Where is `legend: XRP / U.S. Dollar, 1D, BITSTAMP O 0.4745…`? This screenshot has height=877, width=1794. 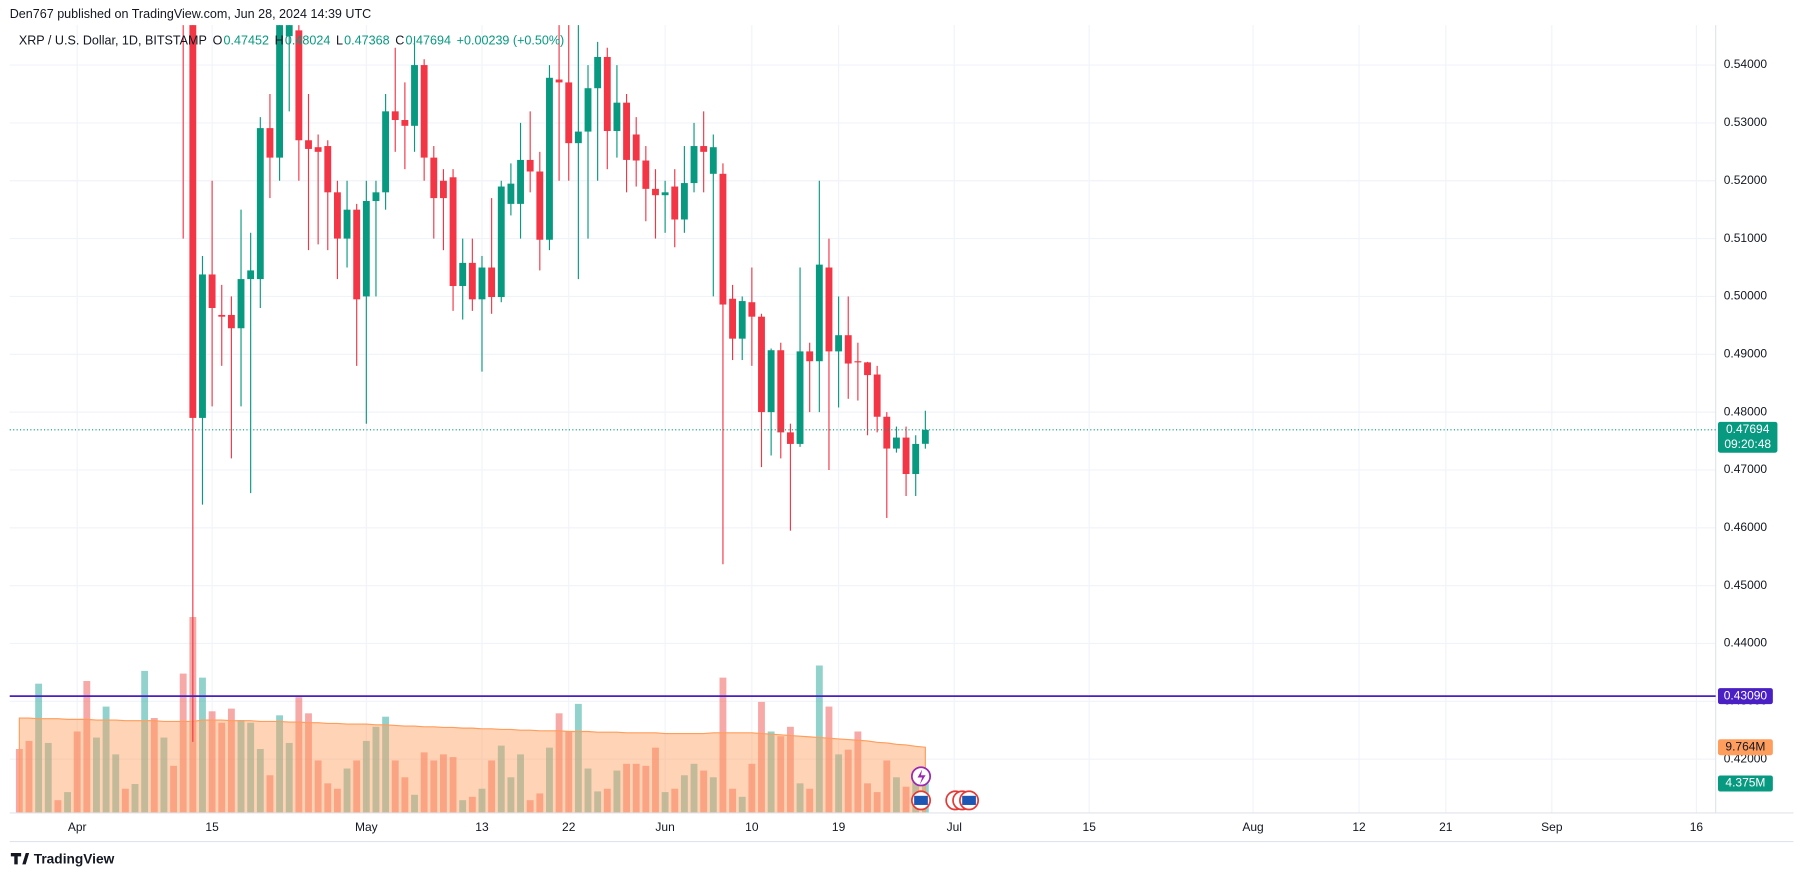 legend: XRP / U.S. Dollar, 1D, BITSTAMP O 0.4745… is located at coordinates (291, 40).